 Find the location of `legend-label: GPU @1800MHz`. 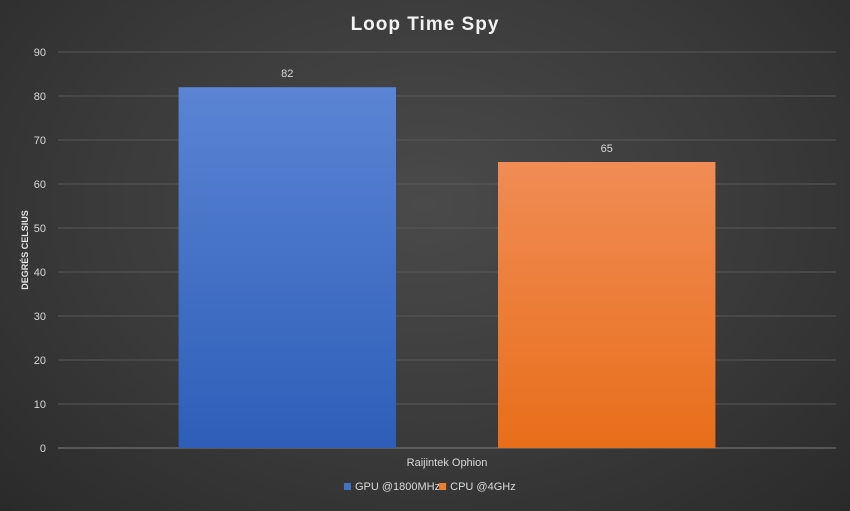

legend-label: GPU @1800MHz is located at coordinates (397, 487).